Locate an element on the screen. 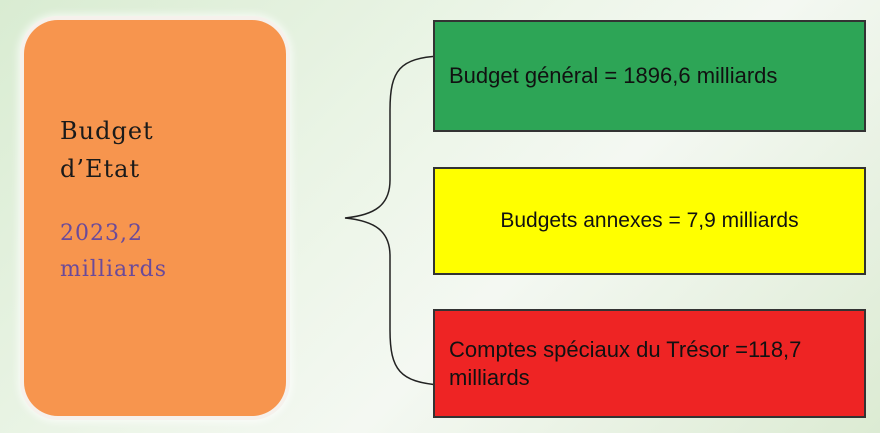 The height and width of the screenshot is (433, 880). part-box: Budgets annexes = 7,9 milliards is located at coordinates (649, 221).